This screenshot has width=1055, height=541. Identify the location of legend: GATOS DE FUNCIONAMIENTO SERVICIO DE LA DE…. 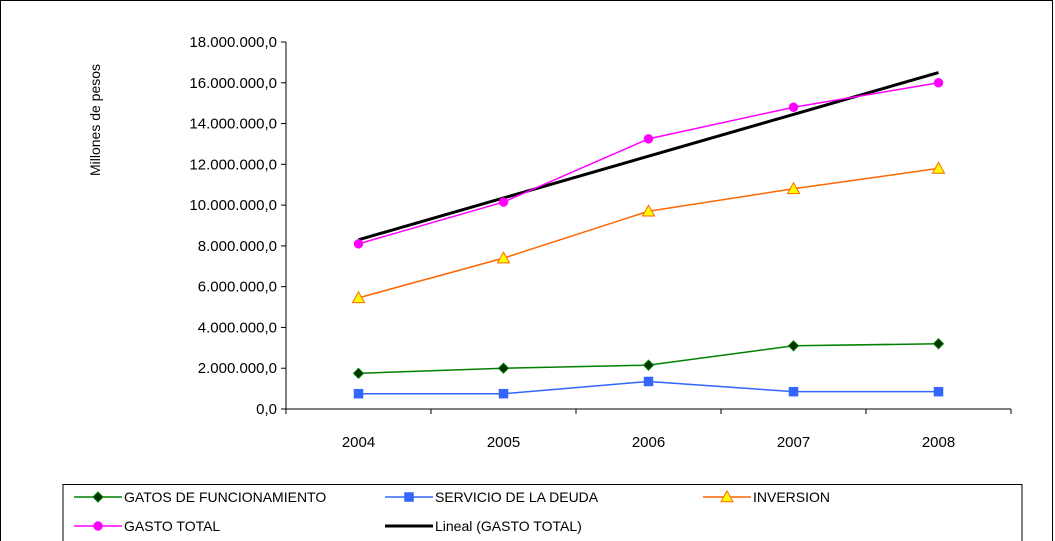
(542, 512).